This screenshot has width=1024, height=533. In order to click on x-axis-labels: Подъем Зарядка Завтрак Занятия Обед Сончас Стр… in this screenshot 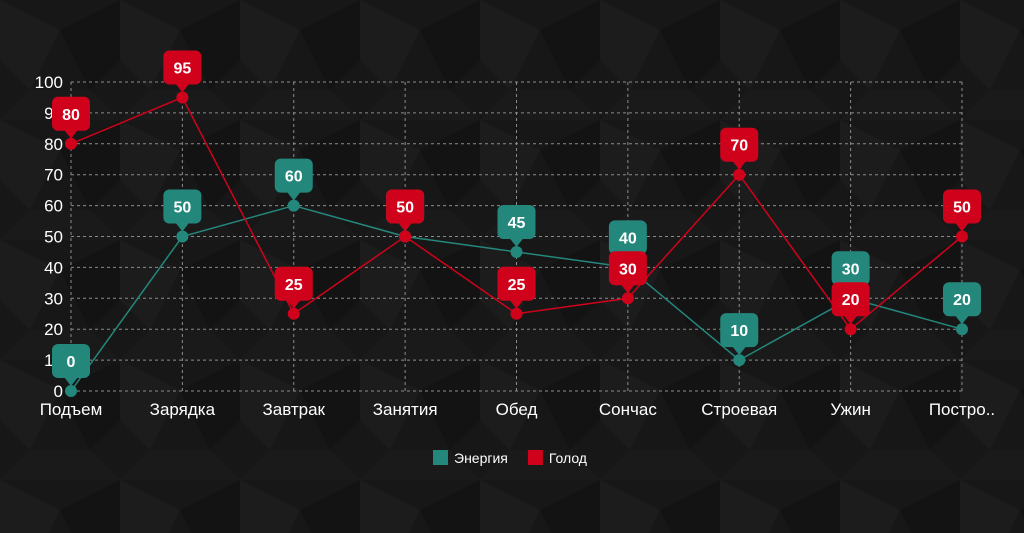, I will do `click(517, 409)`.